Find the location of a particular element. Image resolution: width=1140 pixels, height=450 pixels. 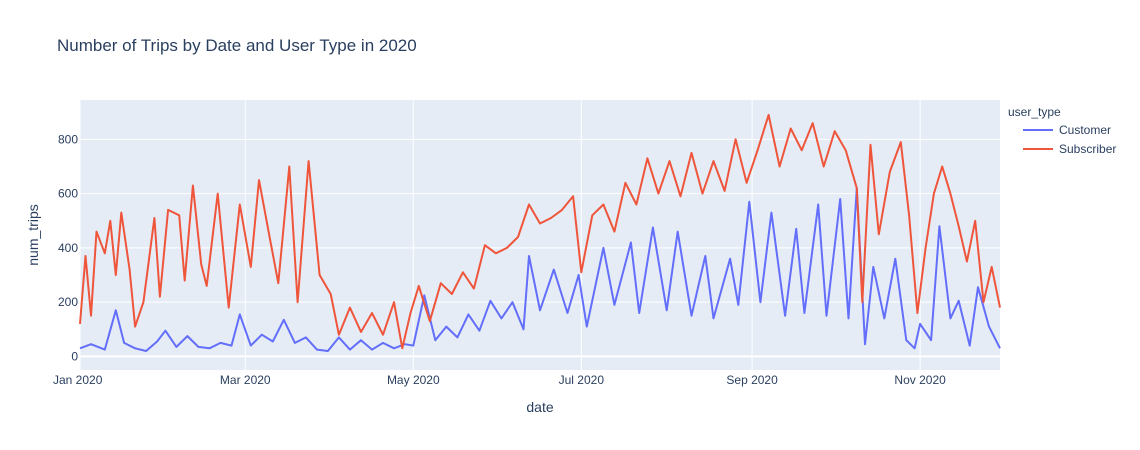

x-tick-label: May 2020 is located at coordinates (413, 380).